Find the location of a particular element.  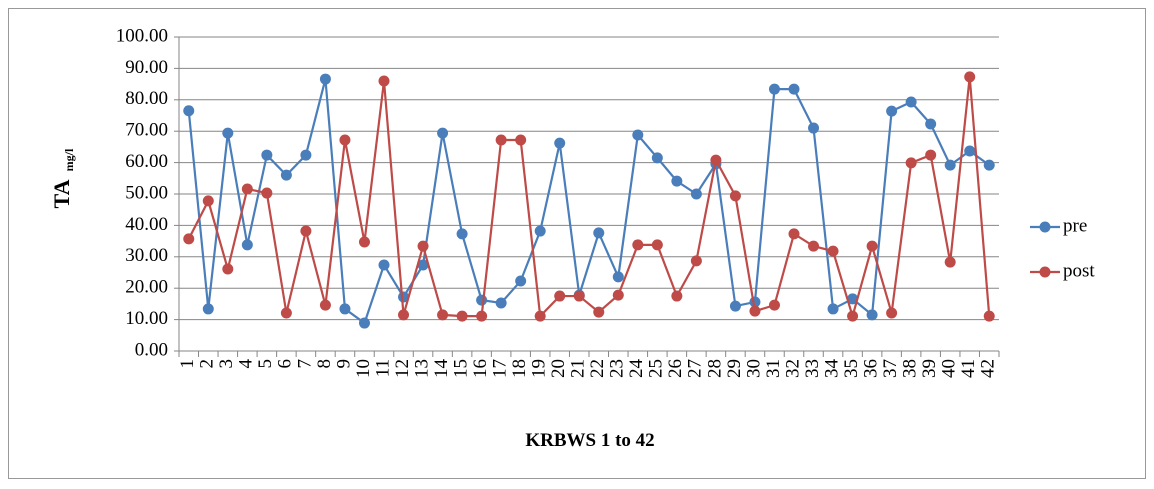

legend-label: pre is located at coordinates (1075, 225).